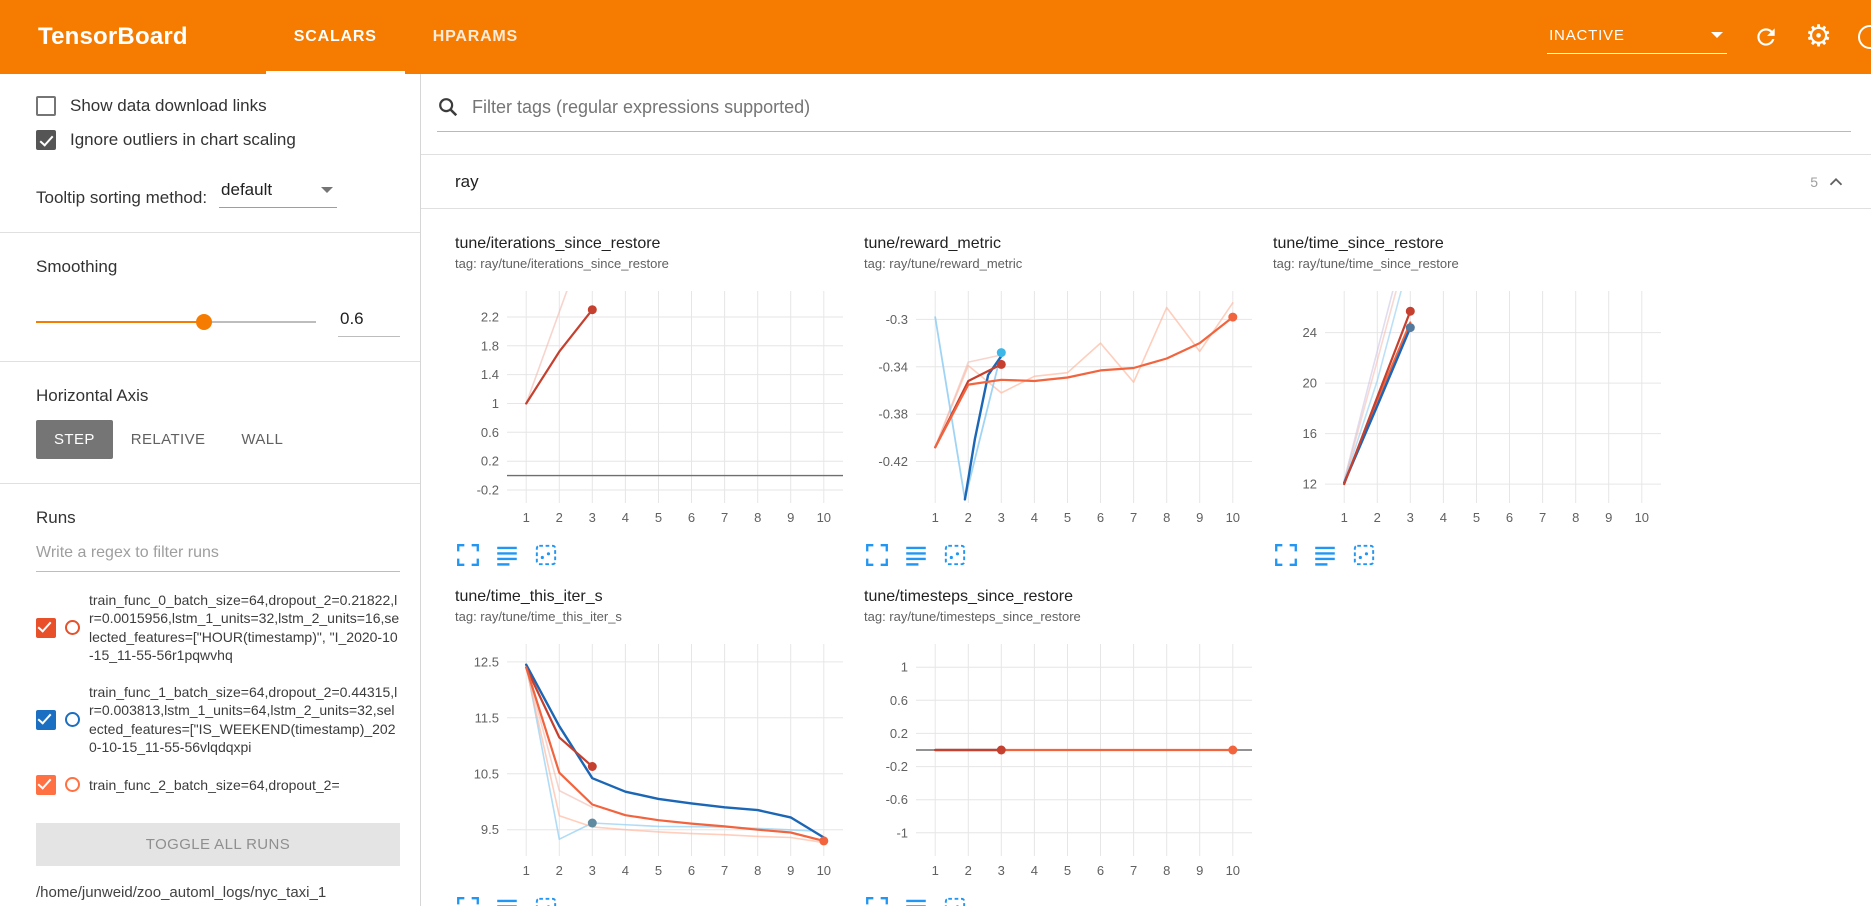 This screenshot has height=906, width=1871. I want to click on settings-gear-icon: ⚙, so click(1818, 36).